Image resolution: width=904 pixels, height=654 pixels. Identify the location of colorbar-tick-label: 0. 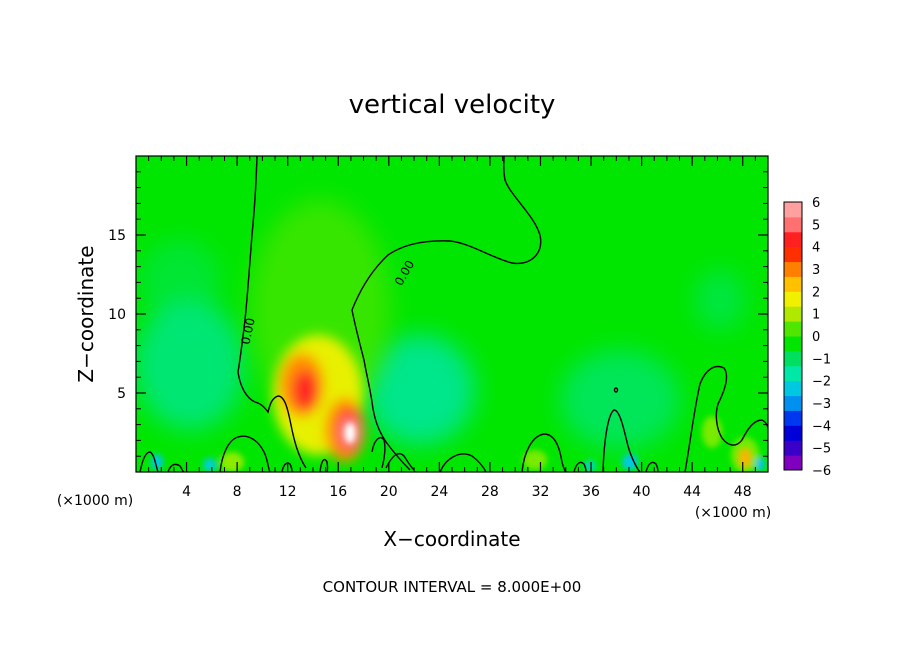
(816, 337).